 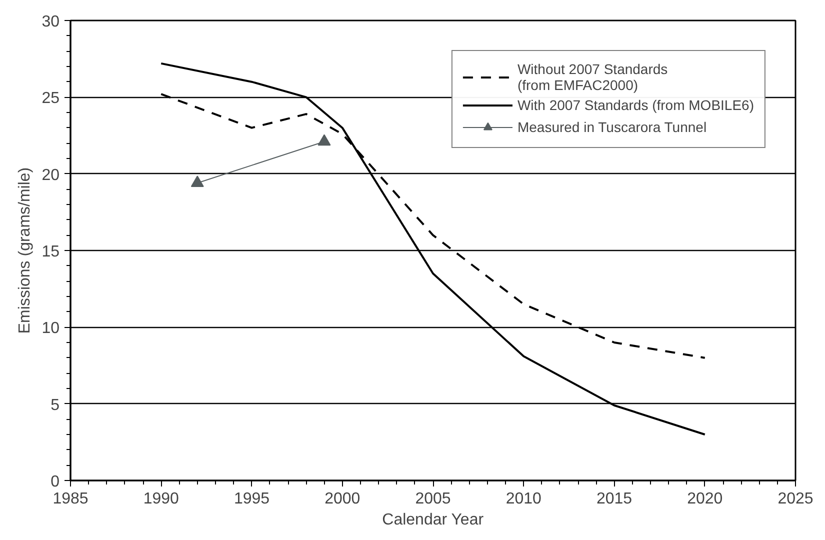 What do you see at coordinates (51, 329) in the screenshot?
I see `y-tick-label: 10` at bounding box center [51, 329].